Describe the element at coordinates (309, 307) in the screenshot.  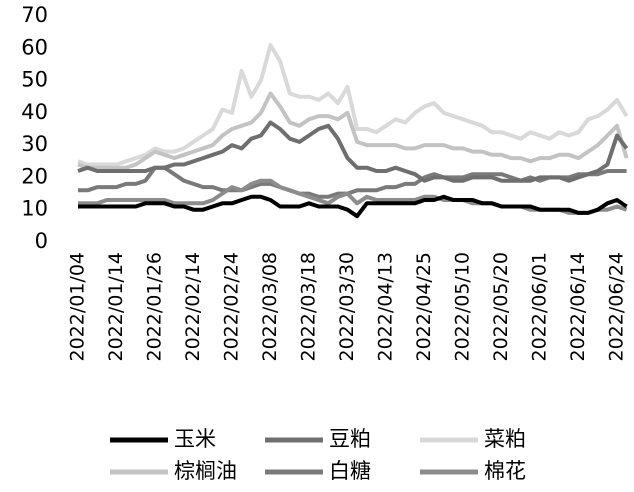
I see `x-tick-label: 2022/03/18` at that location.